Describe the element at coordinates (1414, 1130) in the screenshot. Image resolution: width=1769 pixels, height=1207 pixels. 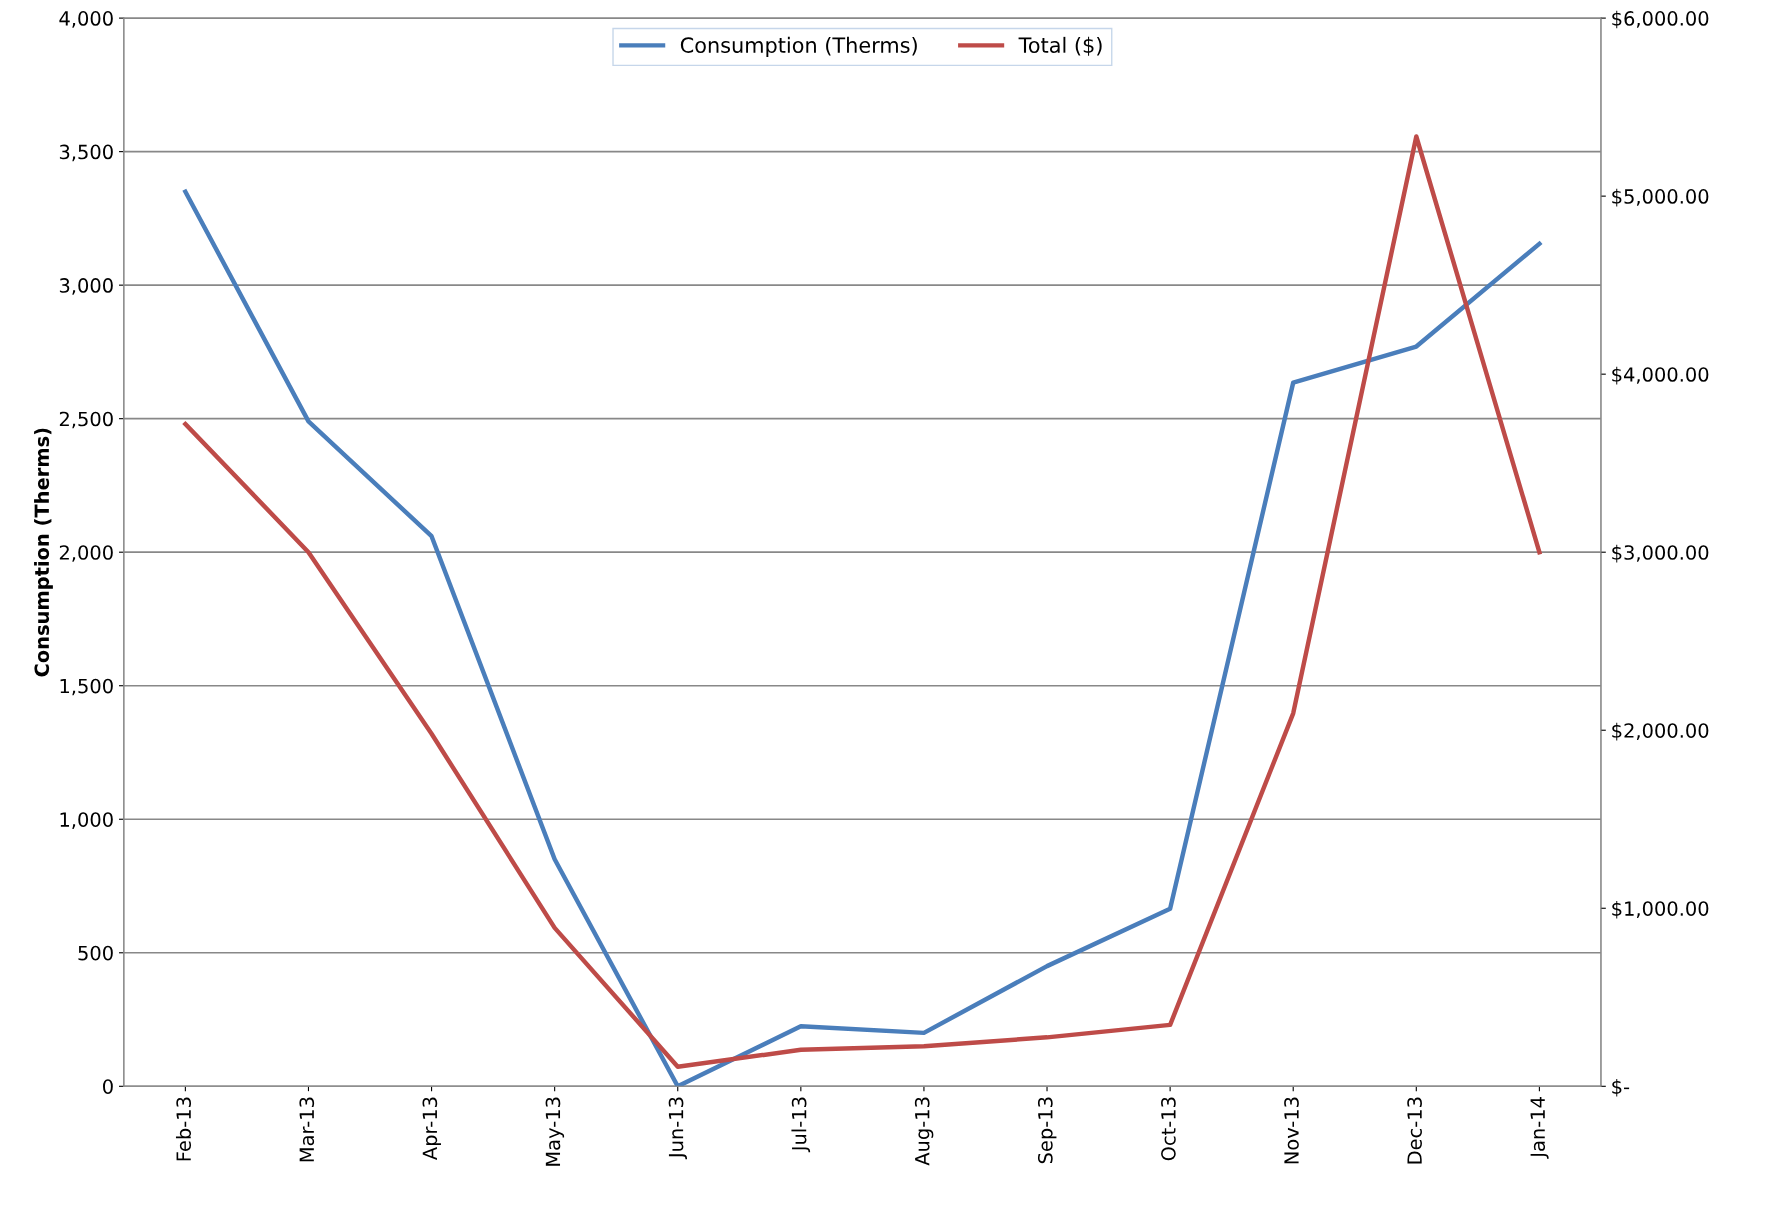
I see `x-tick-label: Dec-13` at that location.